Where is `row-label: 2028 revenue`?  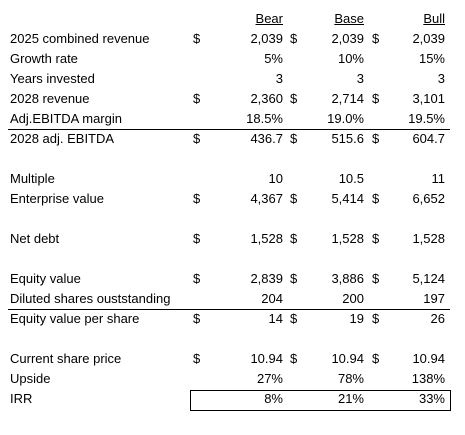
row-label: 2028 revenue is located at coordinates (50, 98).